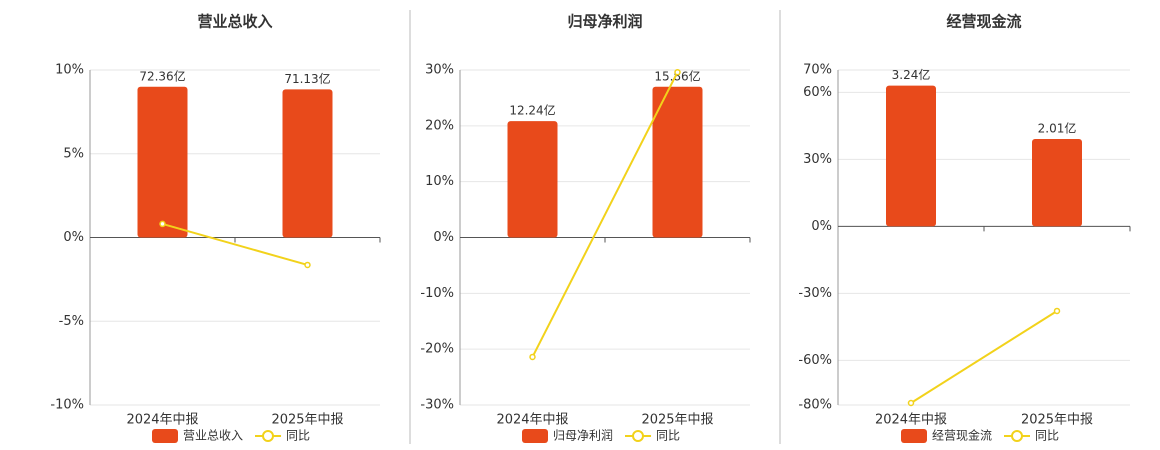 Image resolution: width=1160 pixels, height=450 pixels. What do you see at coordinates (71, 321) in the screenshot?
I see `y-tick-label: -5%` at bounding box center [71, 321].